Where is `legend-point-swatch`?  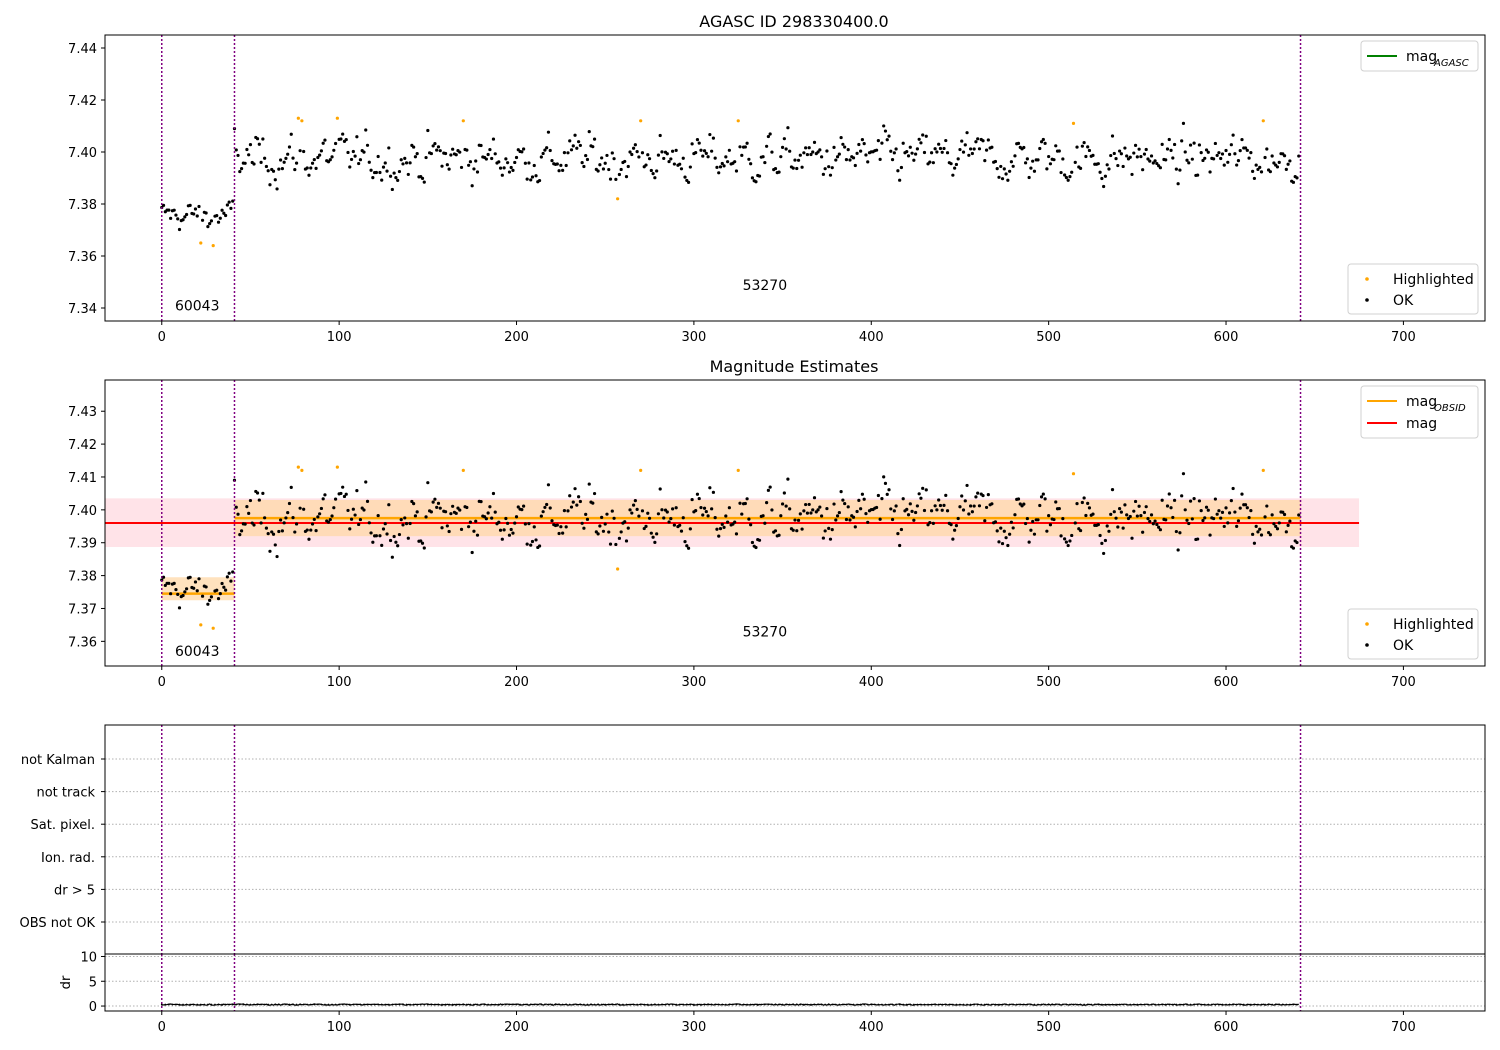
legend-point-swatch is located at coordinates (1367, 279).